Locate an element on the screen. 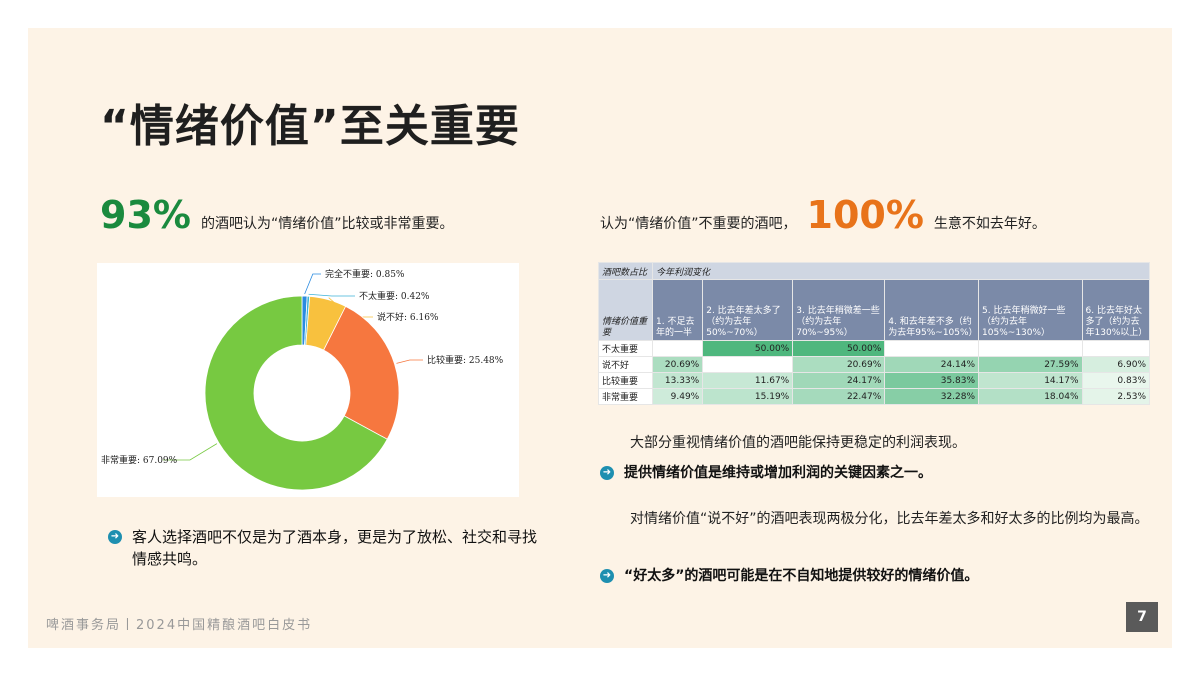 Image resolution: width=1200 pixels, height=675 pixels. column-header: 6. 比去年好太多了（约为去年130%以上） is located at coordinates (1116, 310).